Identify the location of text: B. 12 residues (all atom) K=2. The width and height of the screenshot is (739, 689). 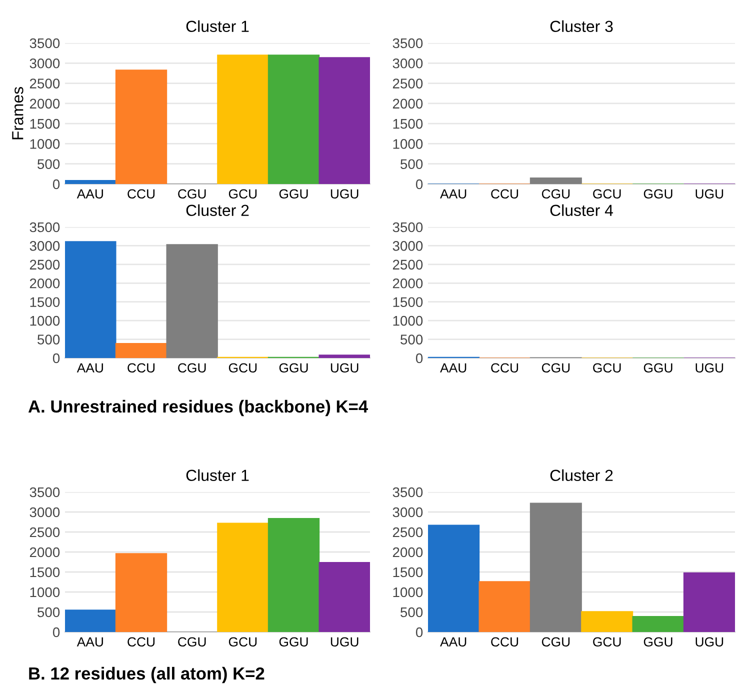
(146, 675).